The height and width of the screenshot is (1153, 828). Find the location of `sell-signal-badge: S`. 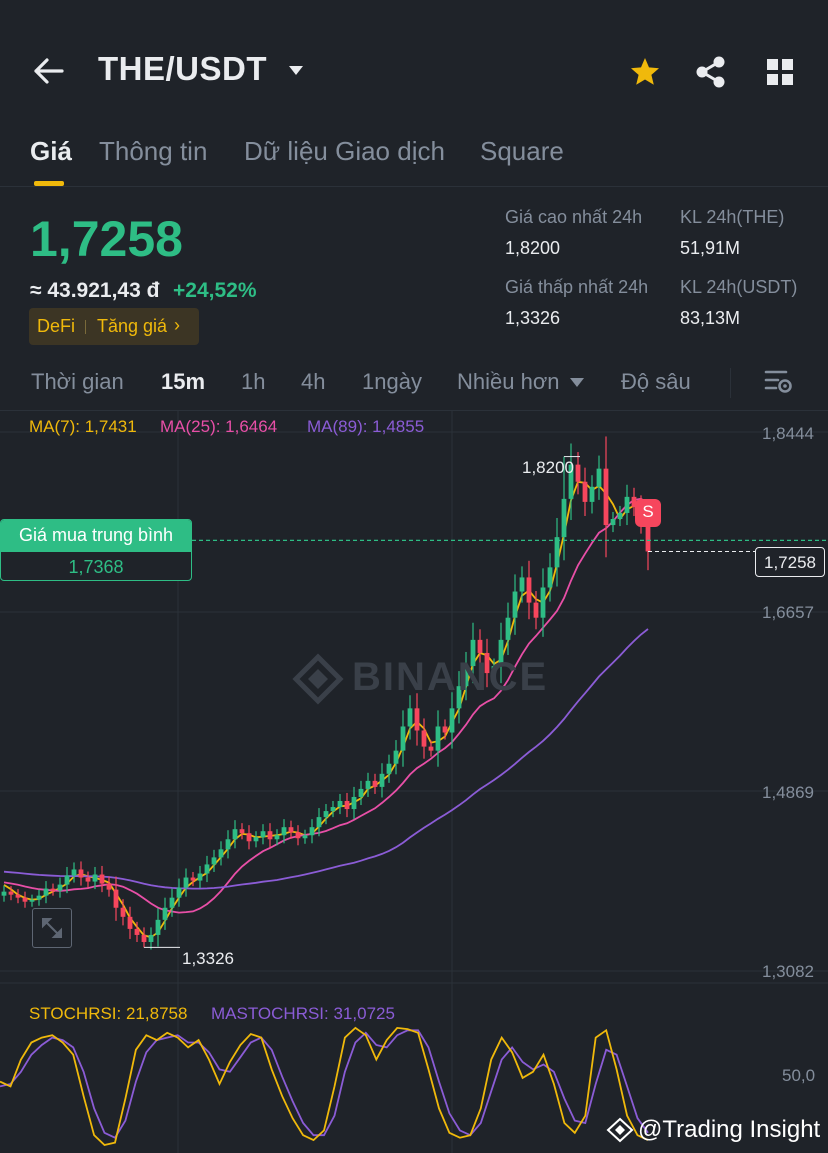

sell-signal-badge: S is located at coordinates (648, 513).